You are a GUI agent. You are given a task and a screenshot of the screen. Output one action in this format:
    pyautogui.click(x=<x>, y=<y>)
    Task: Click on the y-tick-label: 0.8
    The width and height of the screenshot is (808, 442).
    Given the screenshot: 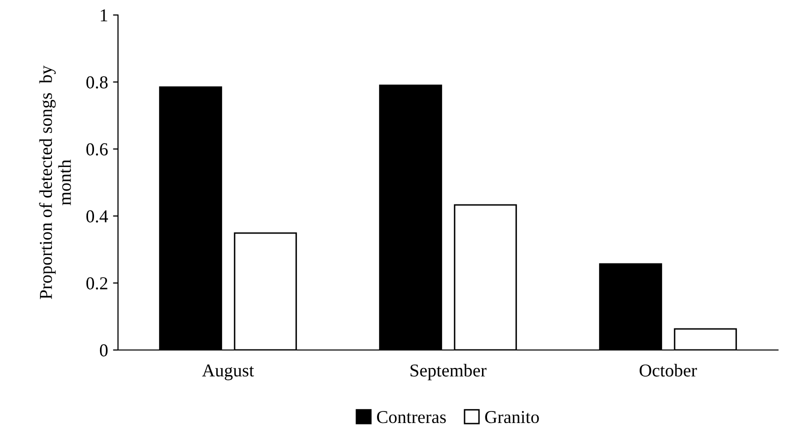 What is the action you would take?
    pyautogui.click(x=97, y=82)
    